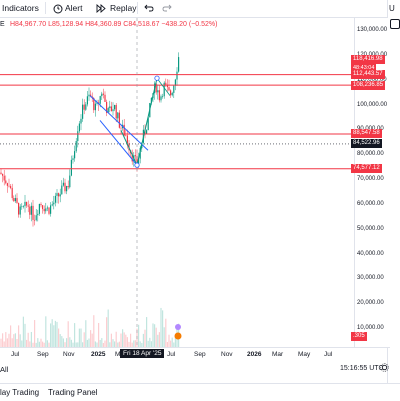 The height and width of the screenshot is (401, 400). What do you see at coordinates (370, 278) in the screenshot?
I see `price-axis-label: 30,000.00` at bounding box center [370, 278].